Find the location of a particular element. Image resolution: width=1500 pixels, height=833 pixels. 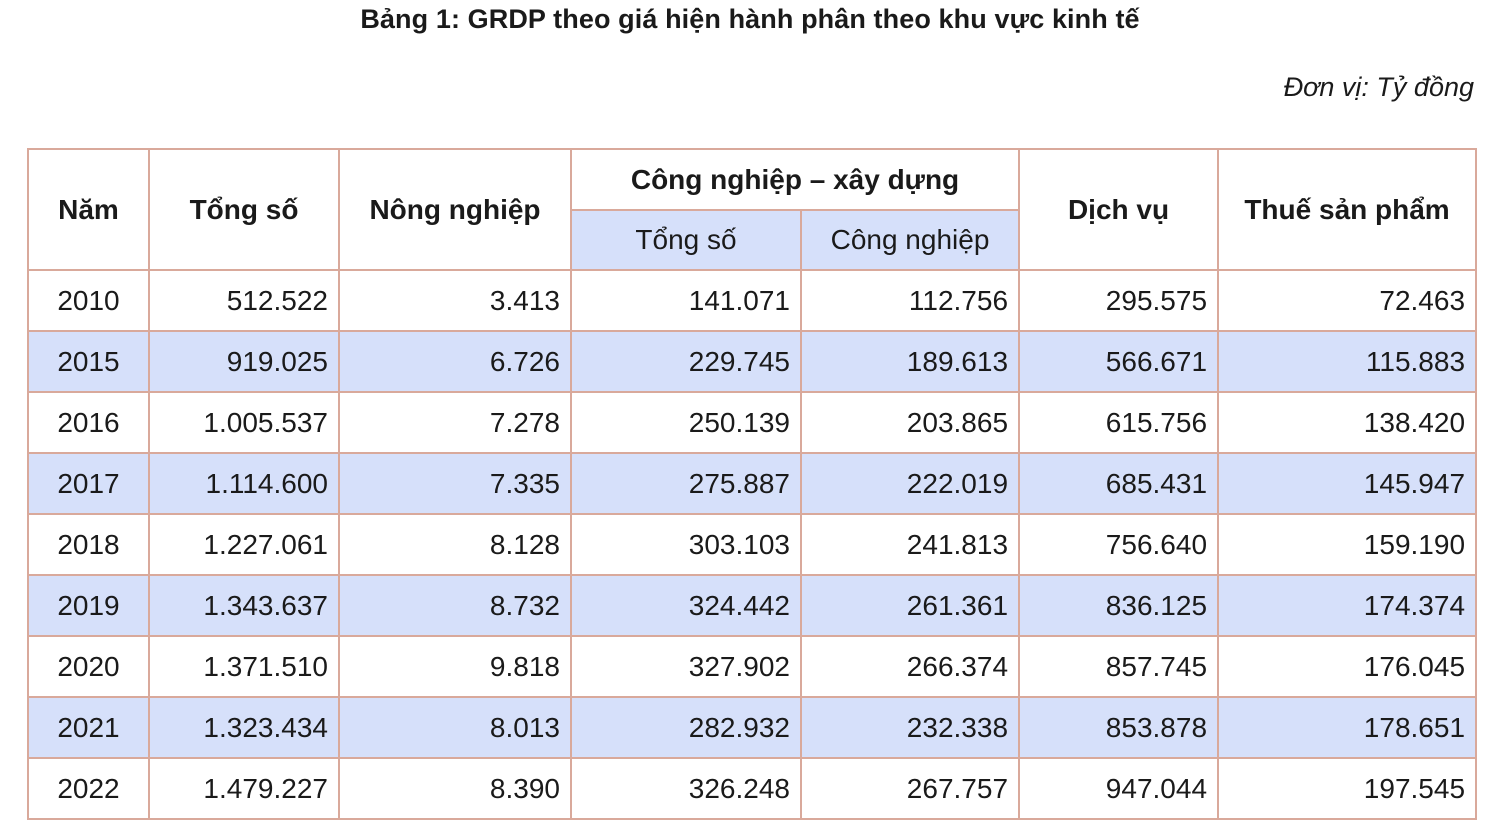

cell-nong-nghiep: 8.732 is located at coordinates (455, 605).